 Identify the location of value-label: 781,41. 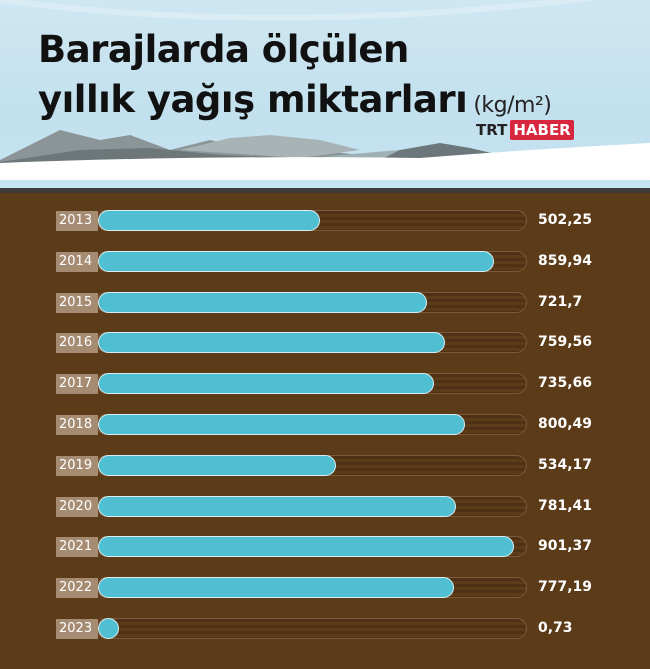
(565, 505).